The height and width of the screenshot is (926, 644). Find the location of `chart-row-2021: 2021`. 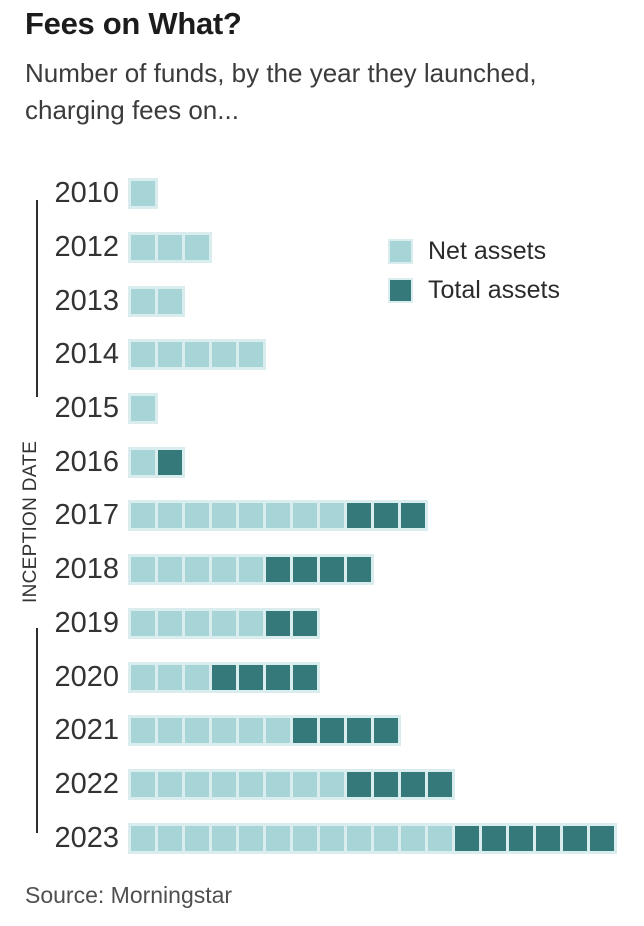

chart-row-2021: 2021 is located at coordinates (322, 731).